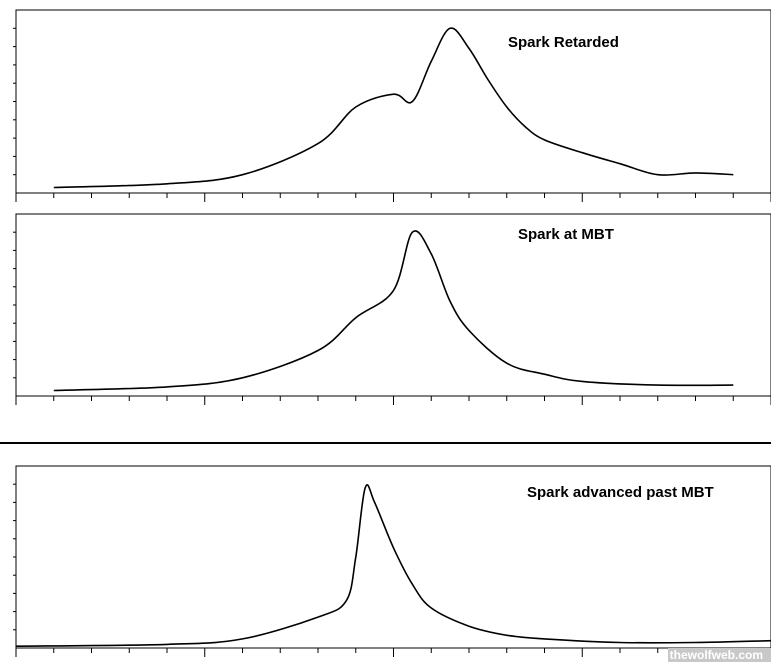 This screenshot has height=662, width=771. I want to click on panel-title-spark-at-mbt: Spark at MBT, so click(566, 234).